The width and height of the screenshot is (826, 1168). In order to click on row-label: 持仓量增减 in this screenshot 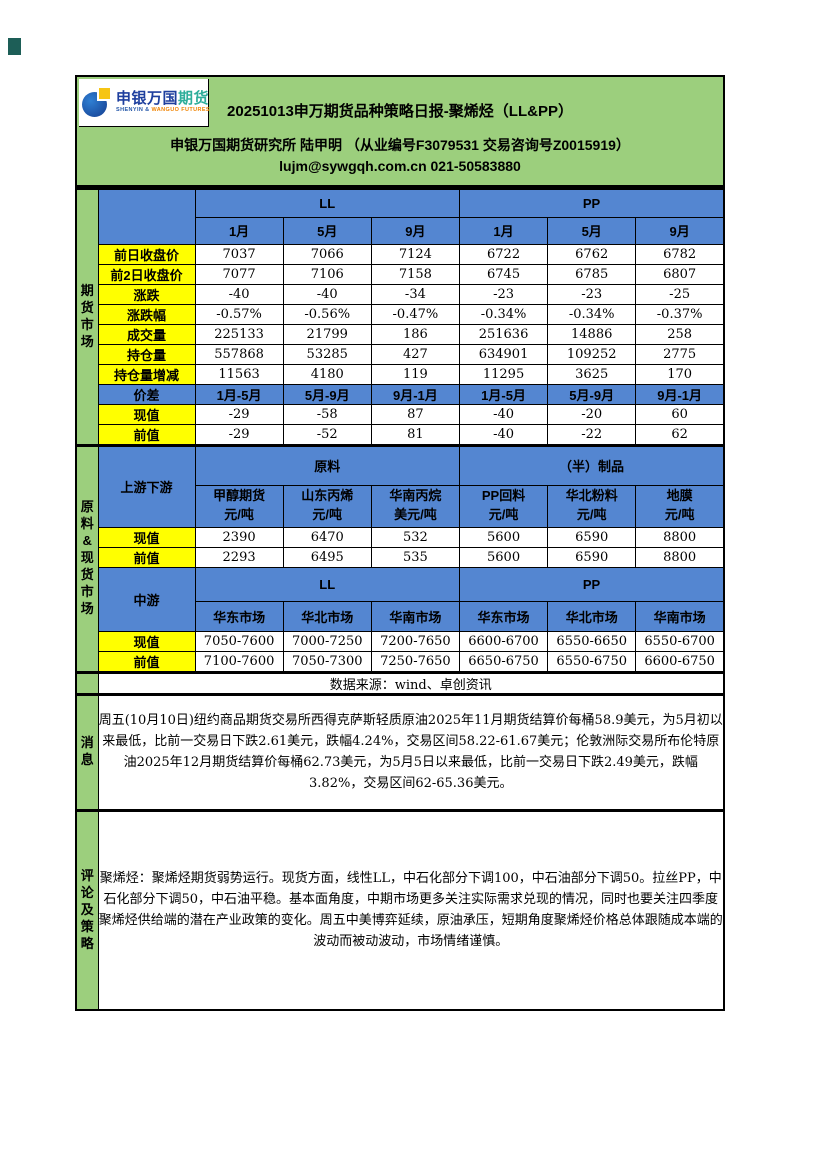, I will do `click(146, 374)`.